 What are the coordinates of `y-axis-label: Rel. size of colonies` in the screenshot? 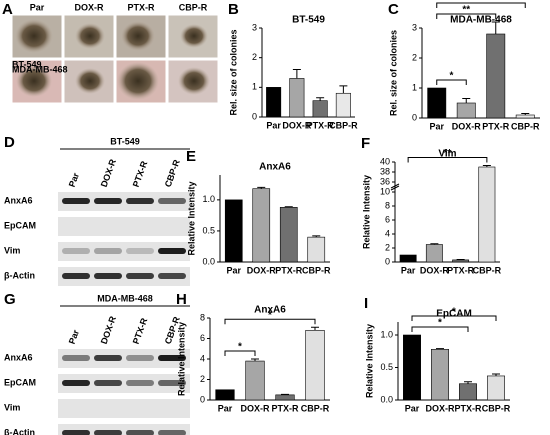 It's located at (233, 72).